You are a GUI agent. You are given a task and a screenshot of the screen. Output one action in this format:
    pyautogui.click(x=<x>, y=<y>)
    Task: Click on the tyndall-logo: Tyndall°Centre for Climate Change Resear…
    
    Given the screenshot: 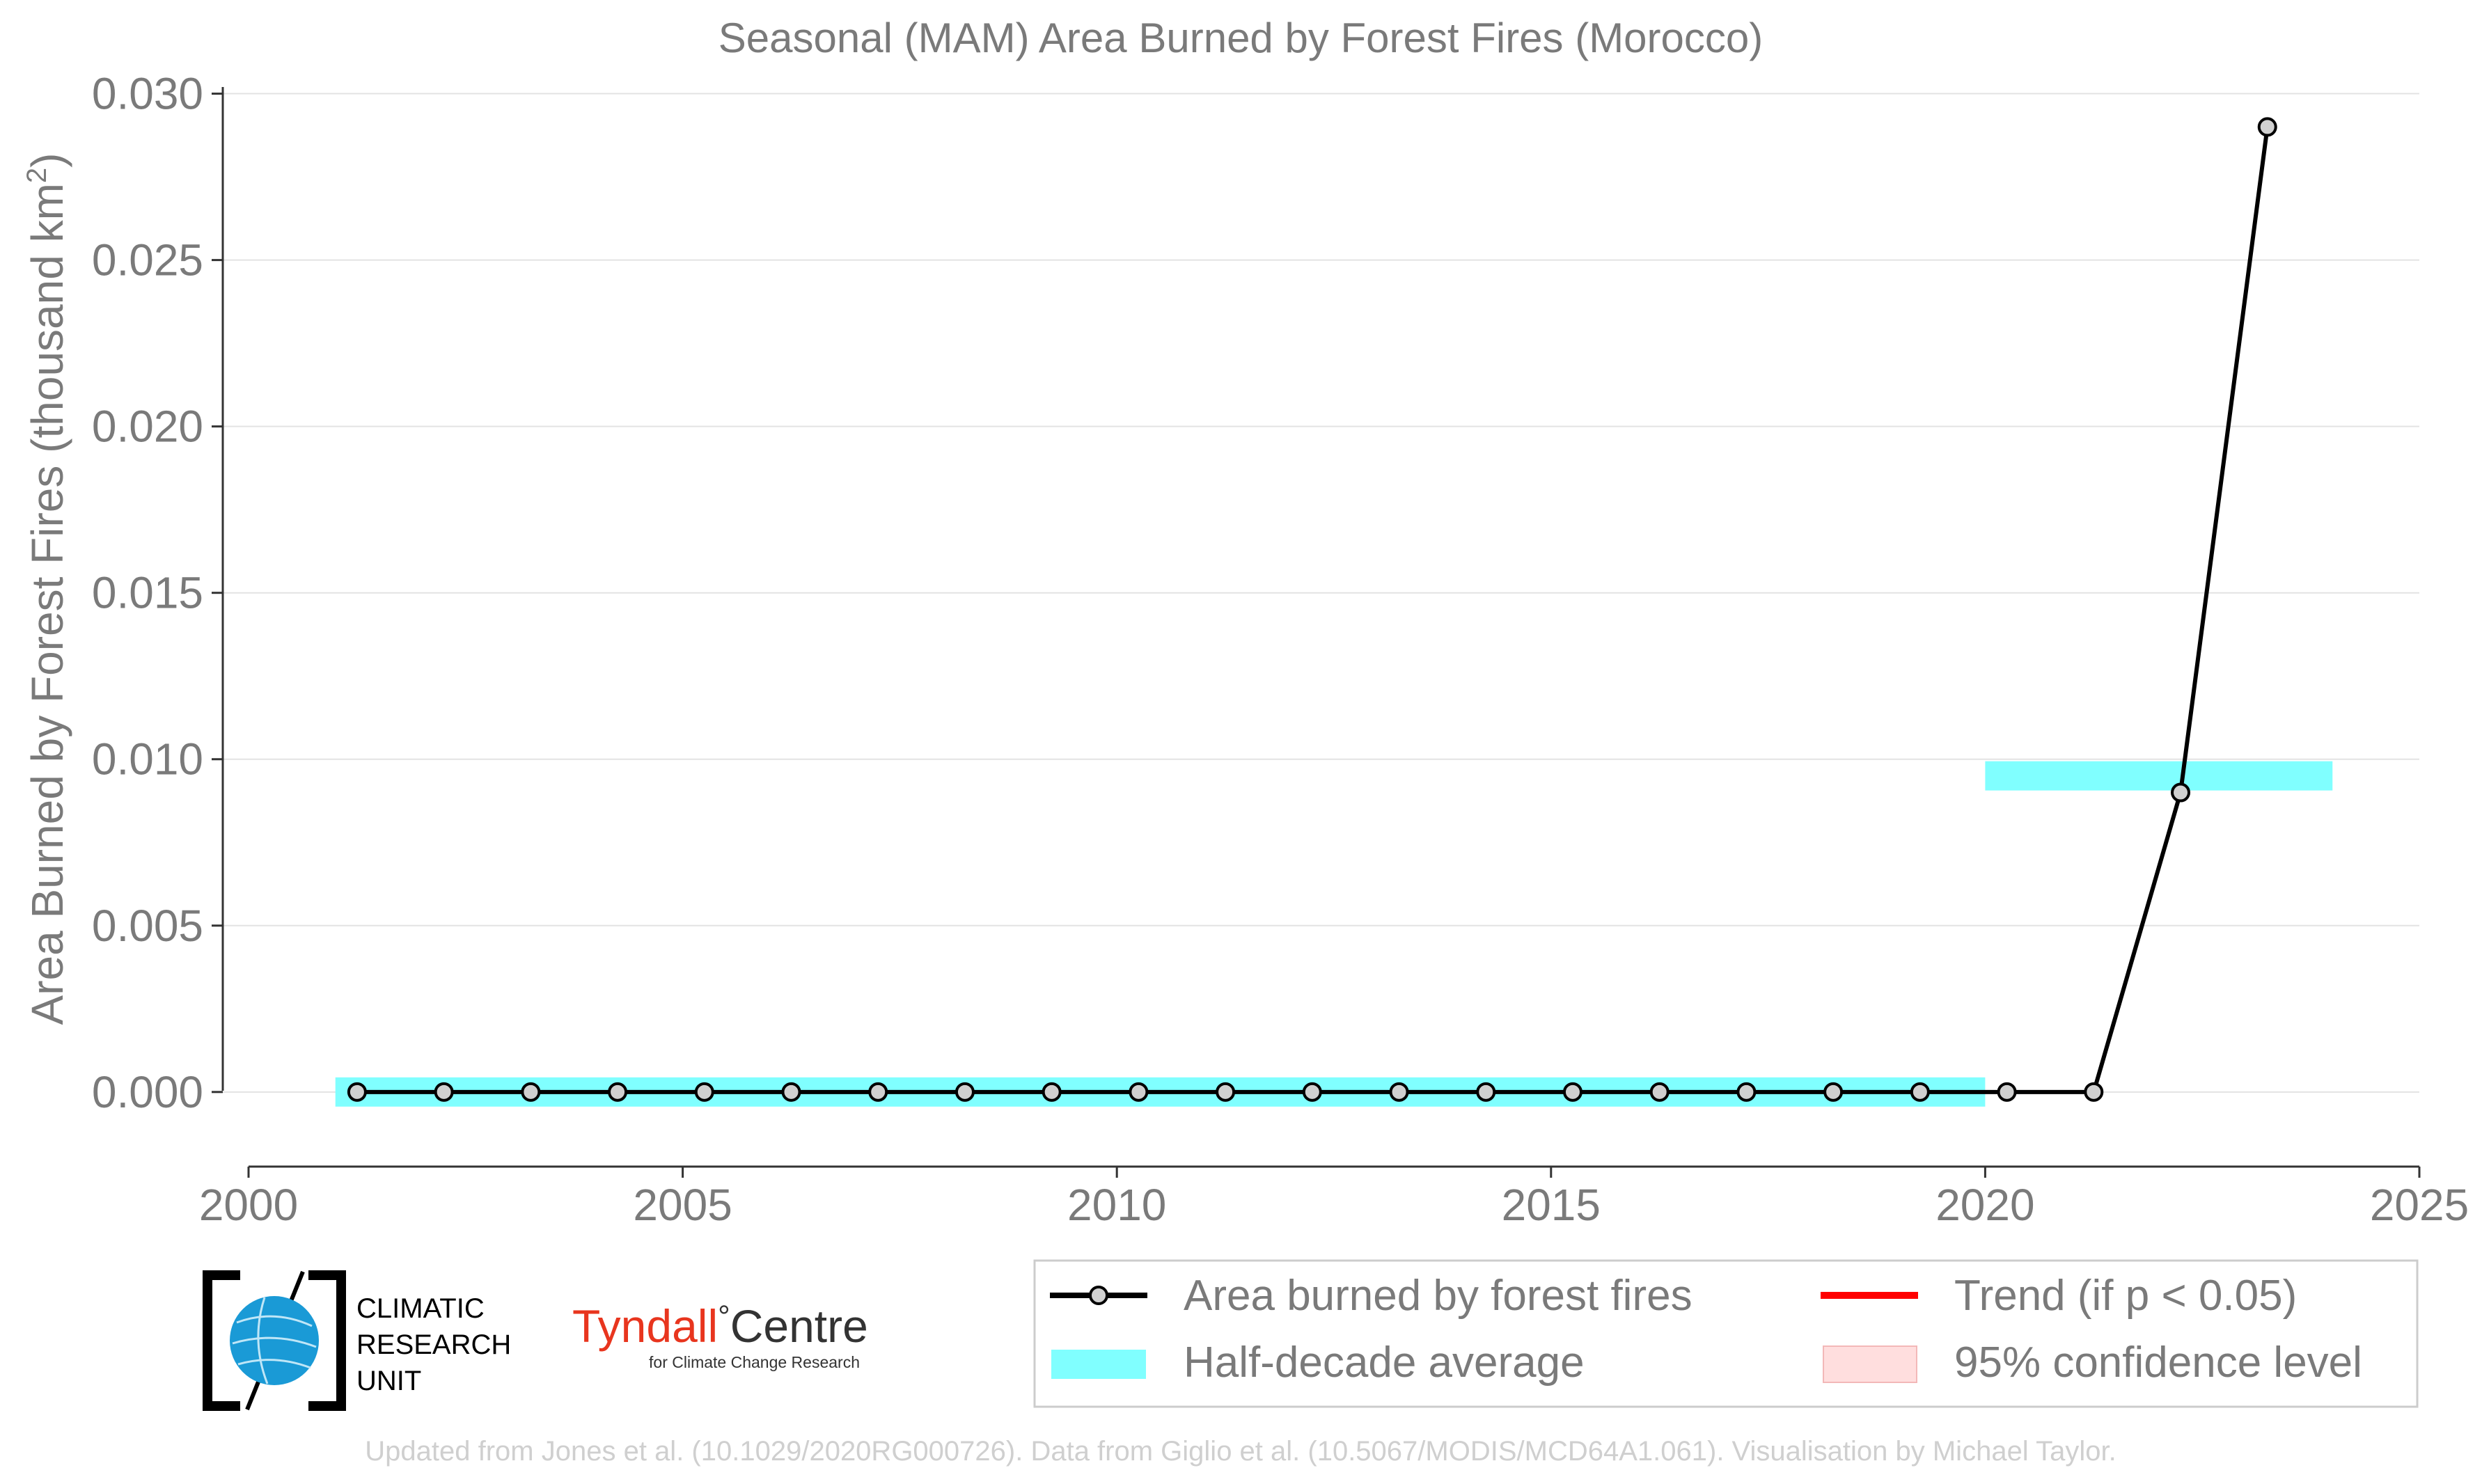 What is the action you would take?
    pyautogui.click(x=720, y=1335)
    